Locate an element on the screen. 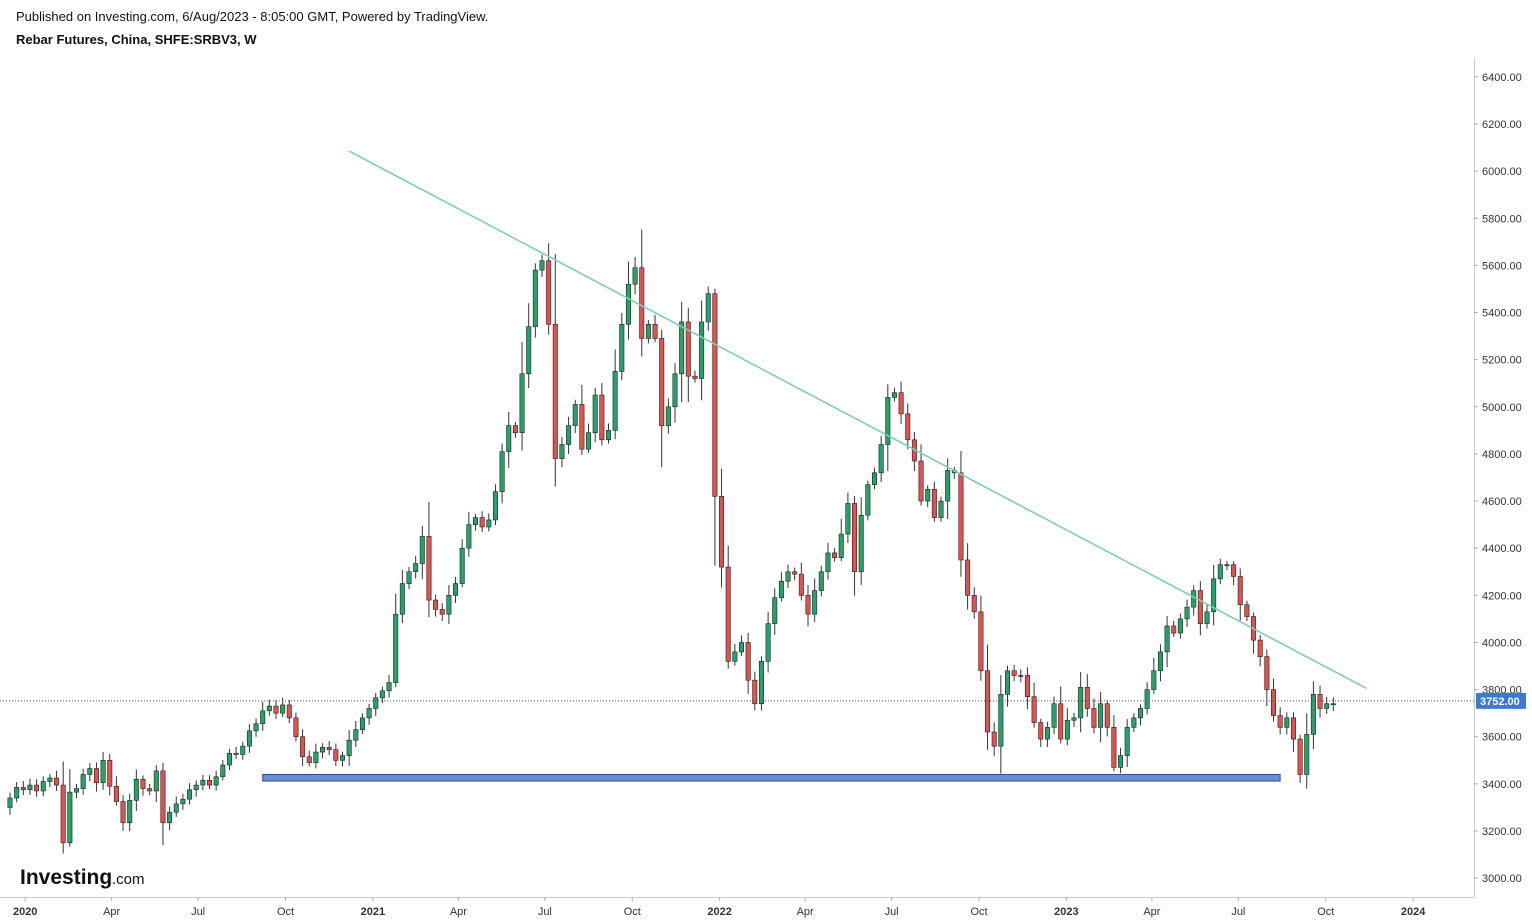 This screenshot has height=924, width=1532. price-tick-label: 4800.00 is located at coordinates (1502, 455).